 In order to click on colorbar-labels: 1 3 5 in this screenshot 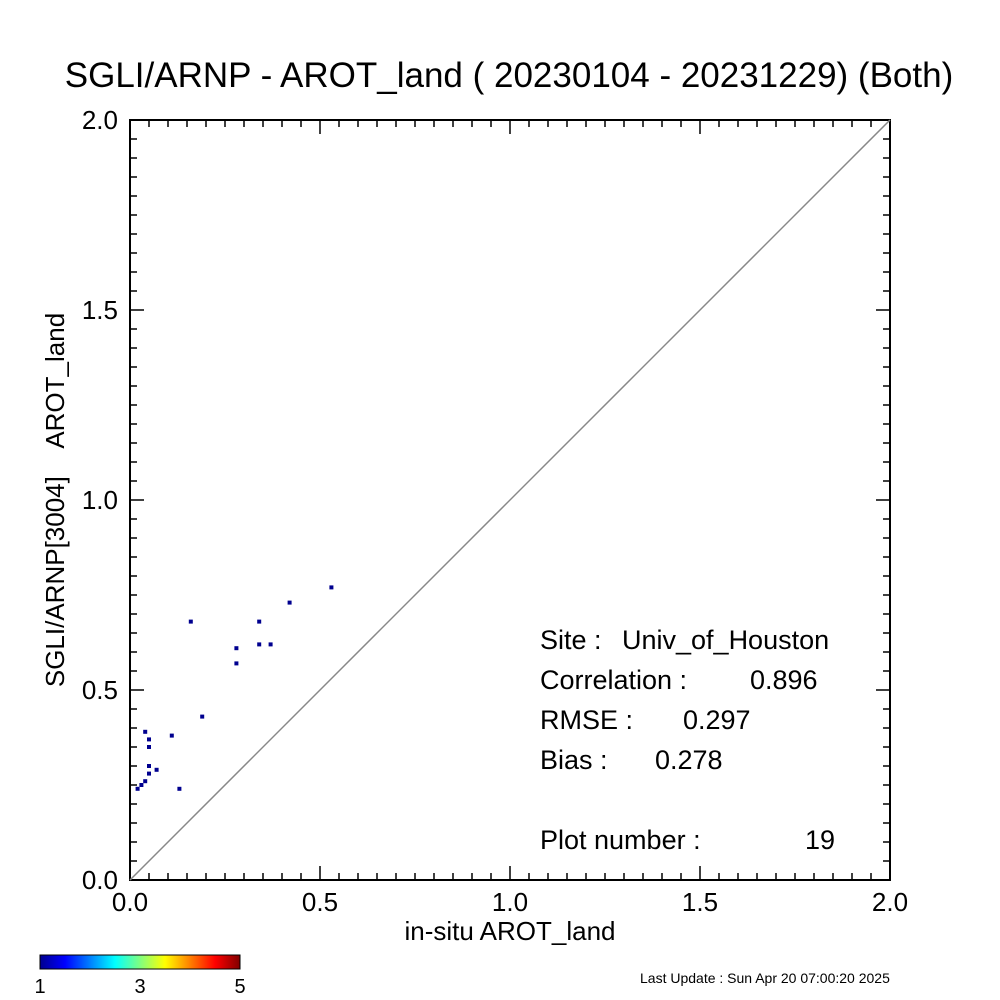, I will do `click(139, 987)`.